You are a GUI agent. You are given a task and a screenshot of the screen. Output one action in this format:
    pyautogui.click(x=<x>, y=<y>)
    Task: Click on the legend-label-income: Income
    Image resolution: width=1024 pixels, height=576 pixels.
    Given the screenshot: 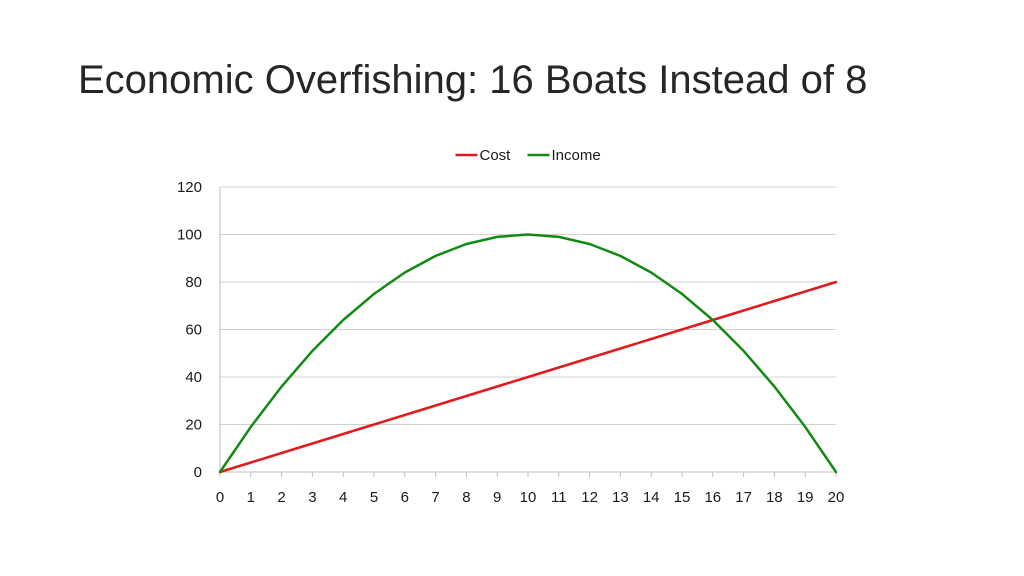 What is the action you would take?
    pyautogui.click(x=576, y=155)
    